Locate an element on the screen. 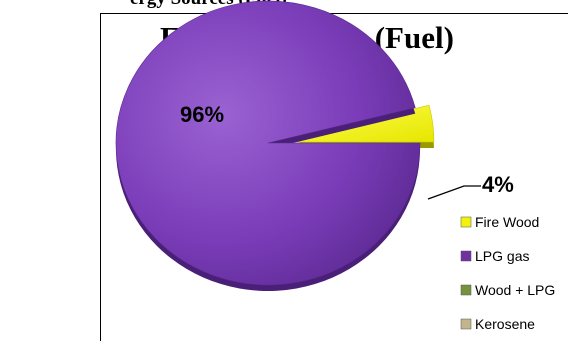  legend-label-fire-wood: Fire Wood is located at coordinates (507, 222).